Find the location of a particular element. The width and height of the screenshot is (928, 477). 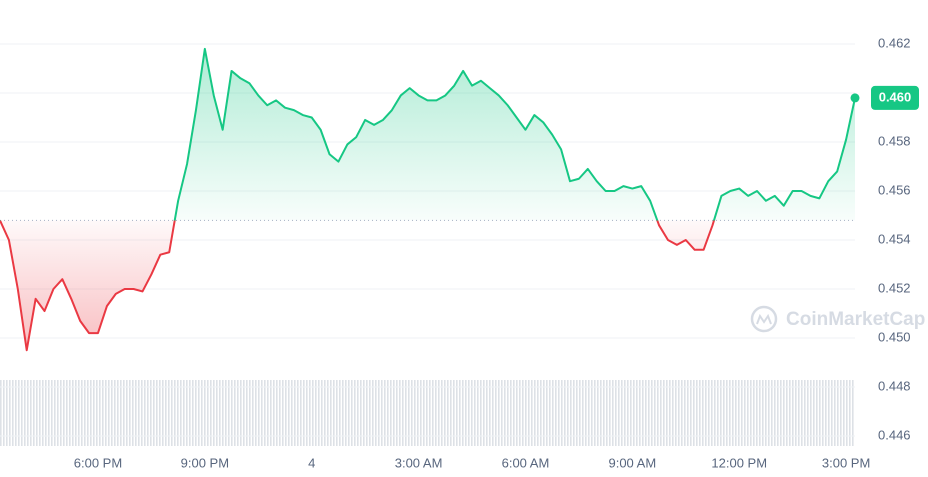

price-tag: 0.460 is located at coordinates (895, 96).